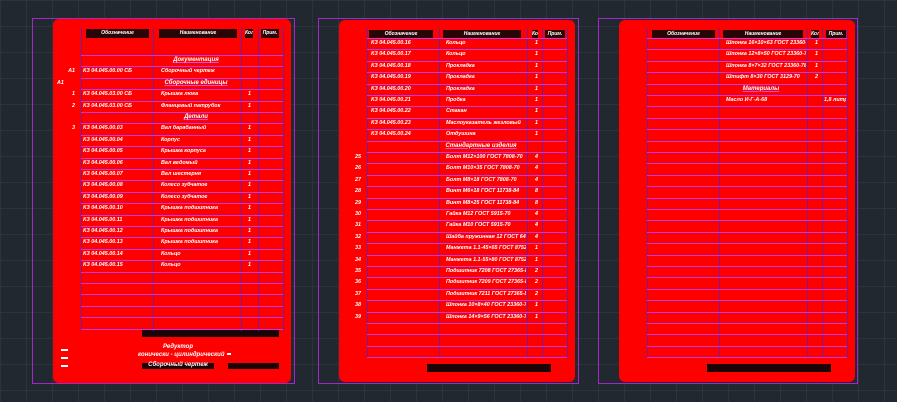 This screenshot has width=897, height=402. Describe the element at coordinates (763, 77) in the screenshot. I see `row-name: Штифт 8×30 ГОСТ 3129-70` at that location.